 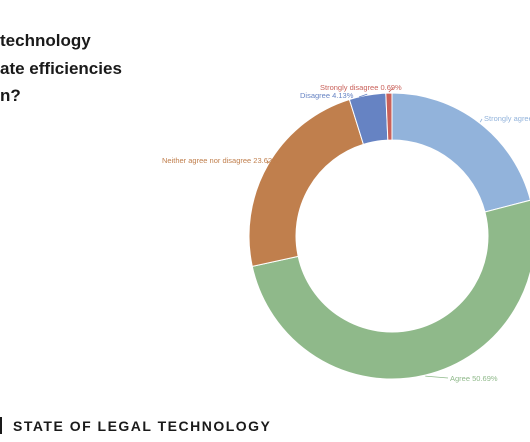 I want to click on question-line-3: n?, so click(x=10, y=95).